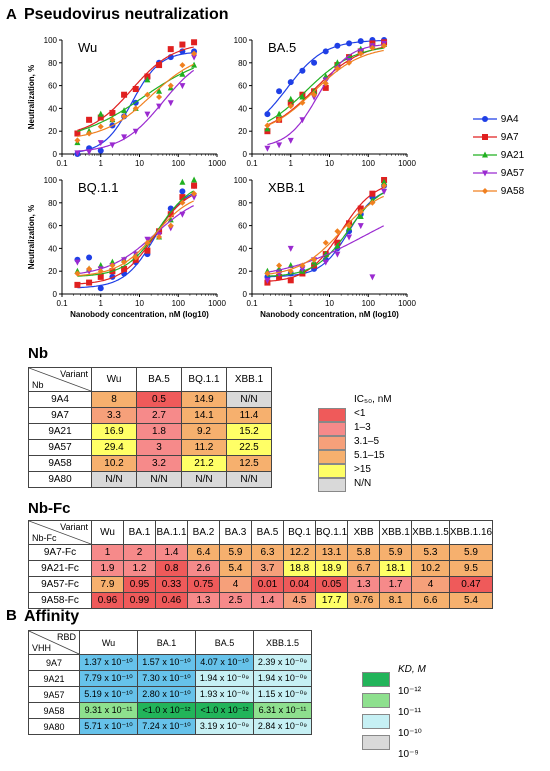  What do you see at coordinates (299, 600) in the screenshot?
I see `table-cell: 4.5` at bounding box center [299, 600].